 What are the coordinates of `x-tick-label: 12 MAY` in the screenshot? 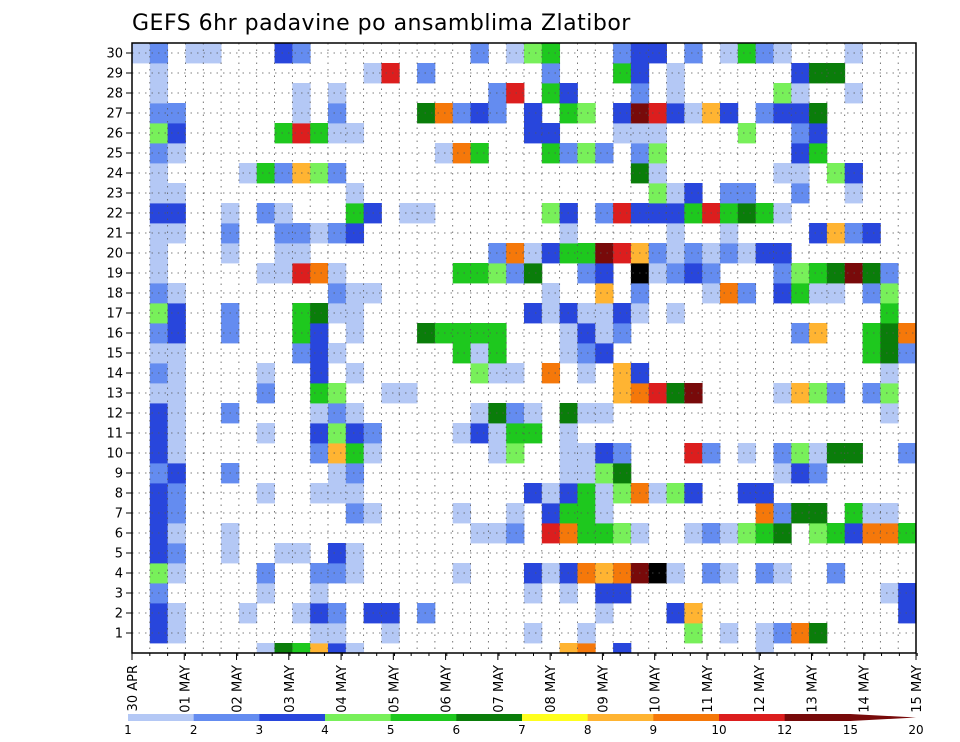 It's located at (760, 689).